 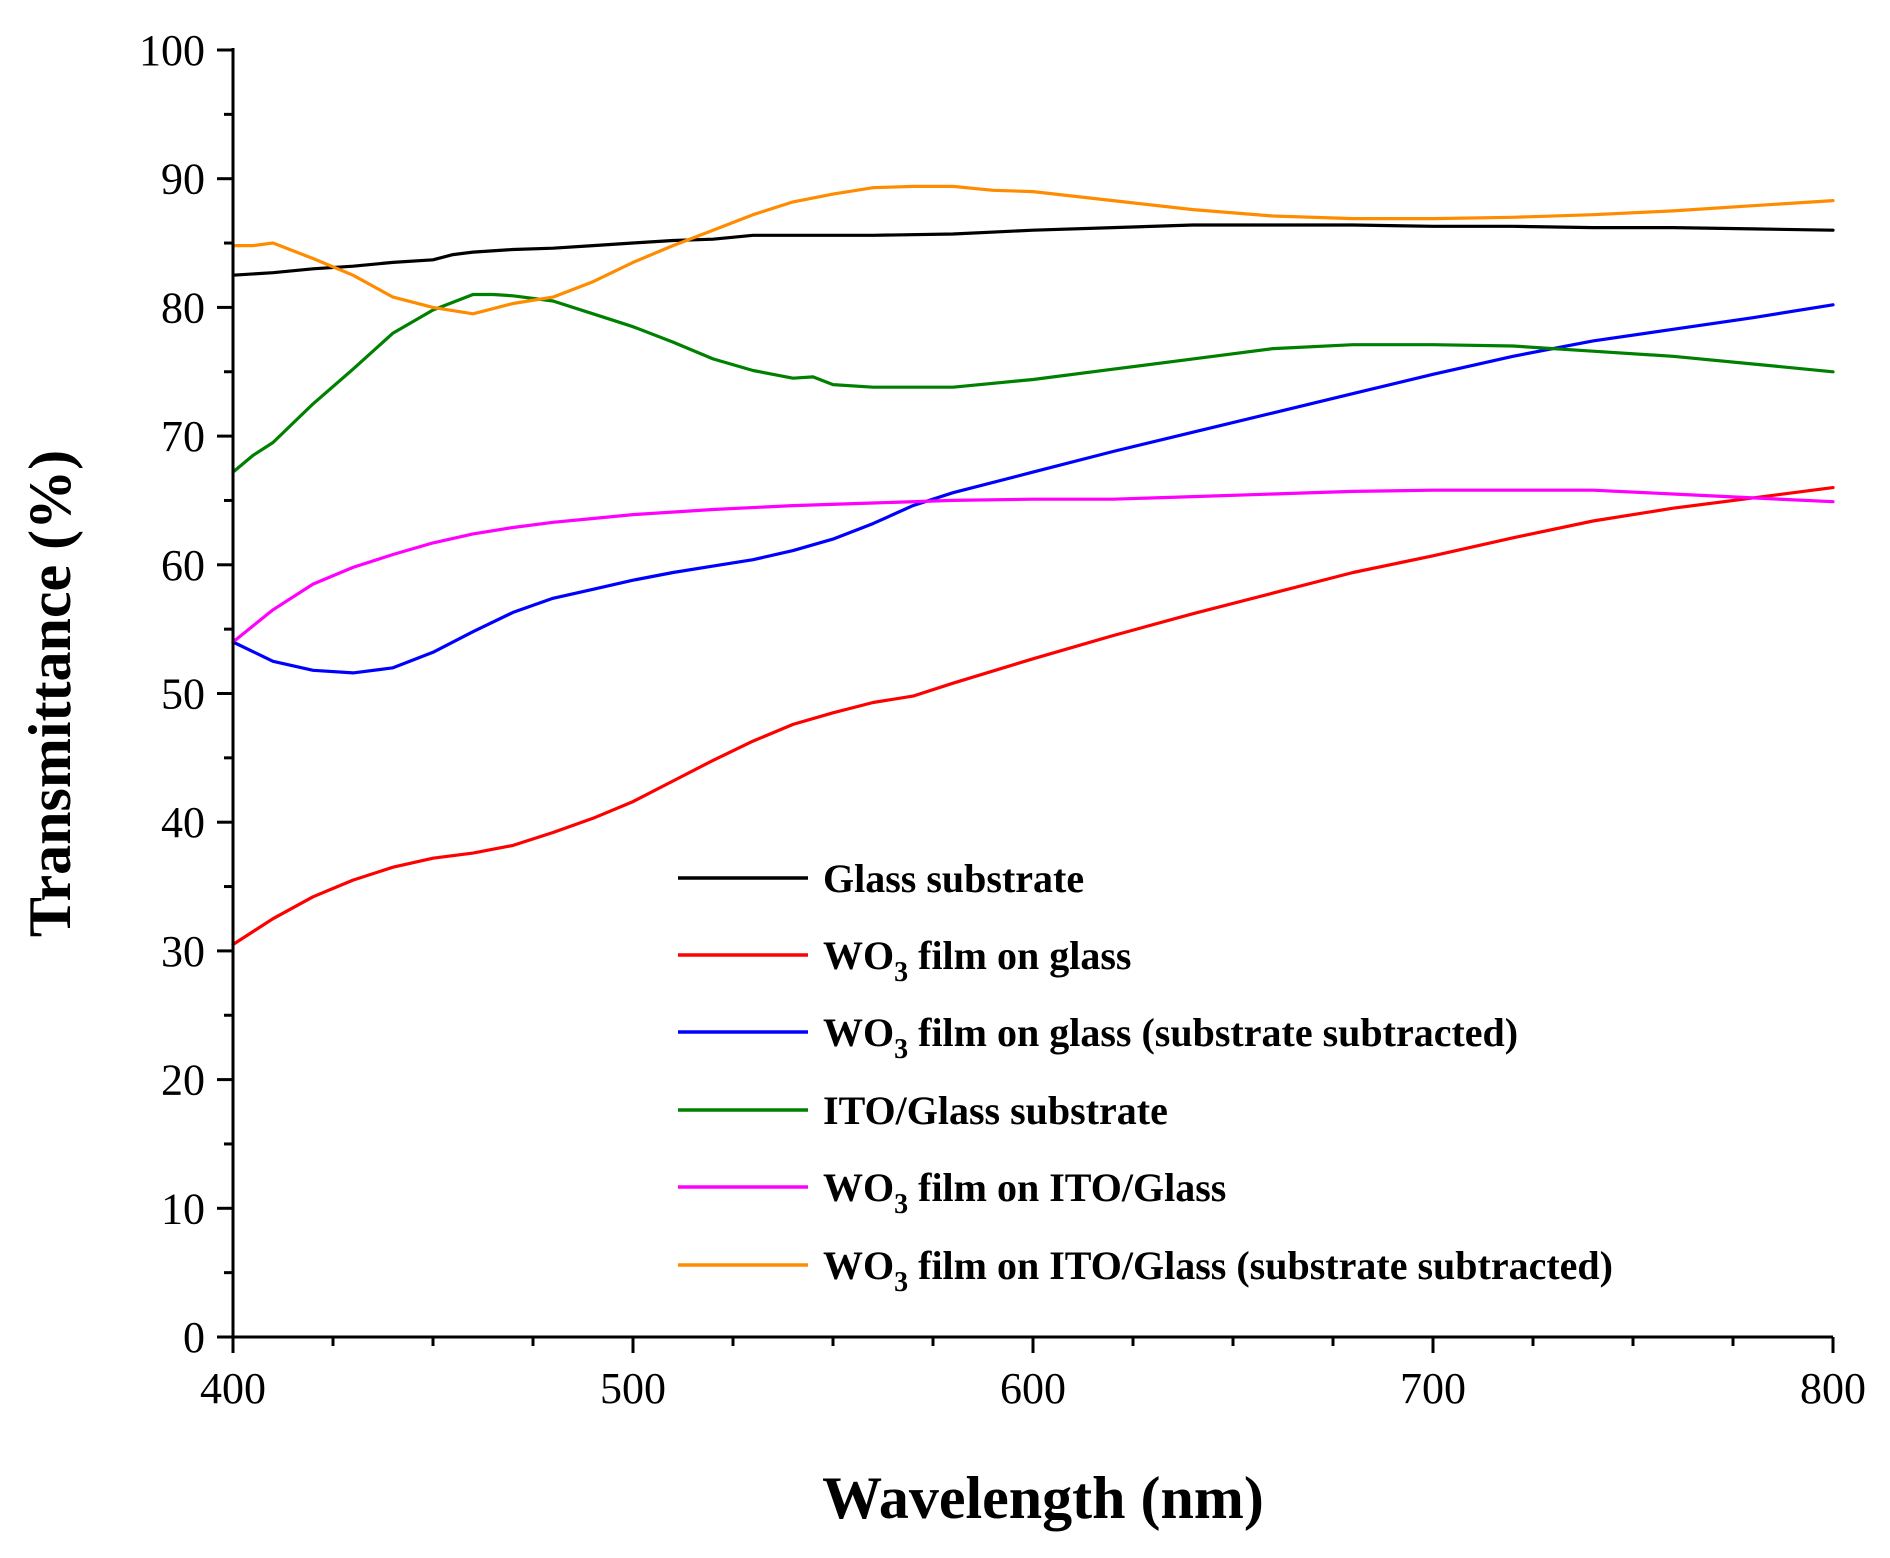 I want to click on y-tick-label: 100, so click(x=172, y=50).